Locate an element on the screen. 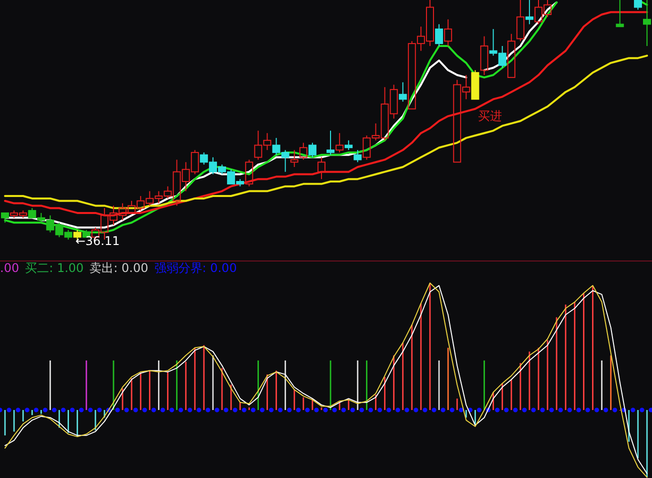 This screenshot has width=652, height=478. annotation: 买进 is located at coordinates (490, 116).